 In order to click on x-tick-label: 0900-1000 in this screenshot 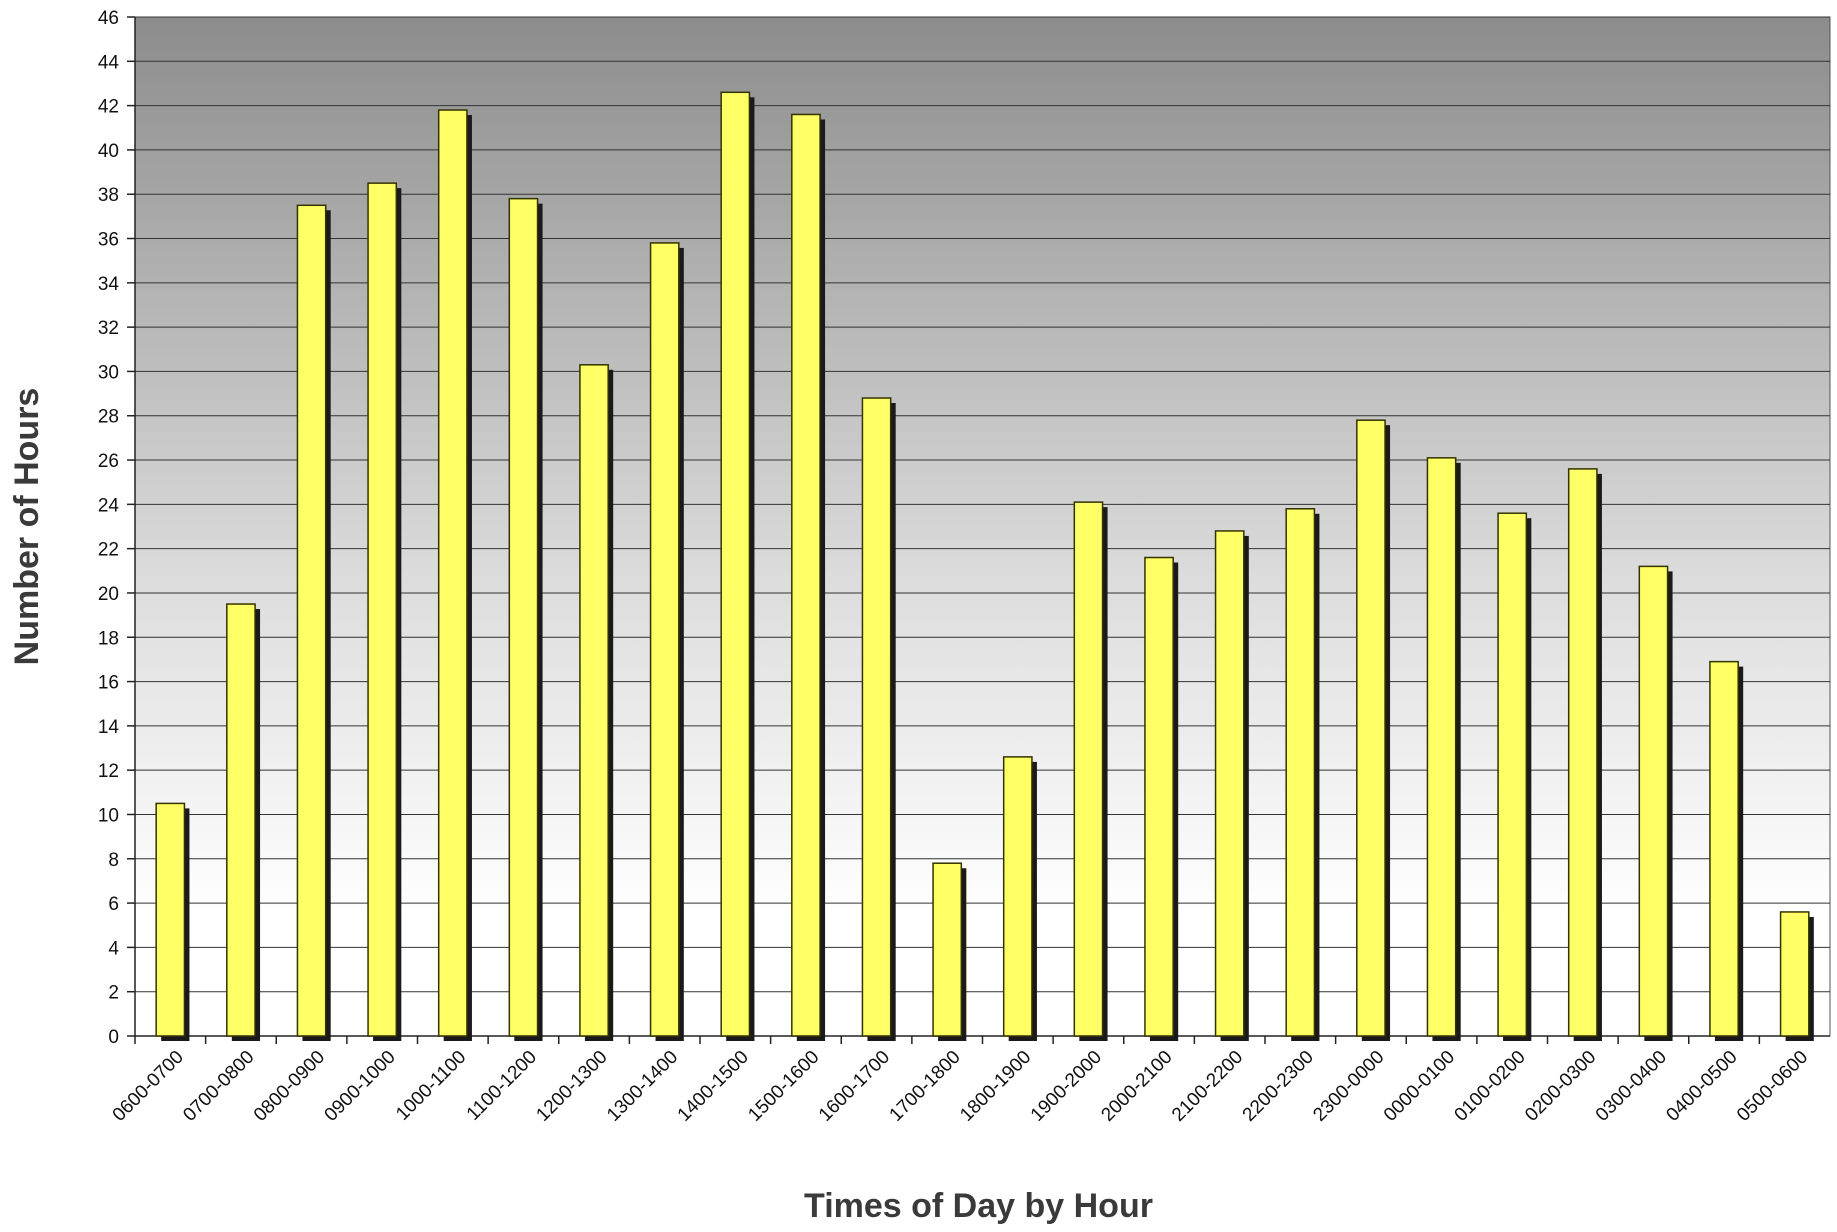, I will do `click(360, 1086)`.